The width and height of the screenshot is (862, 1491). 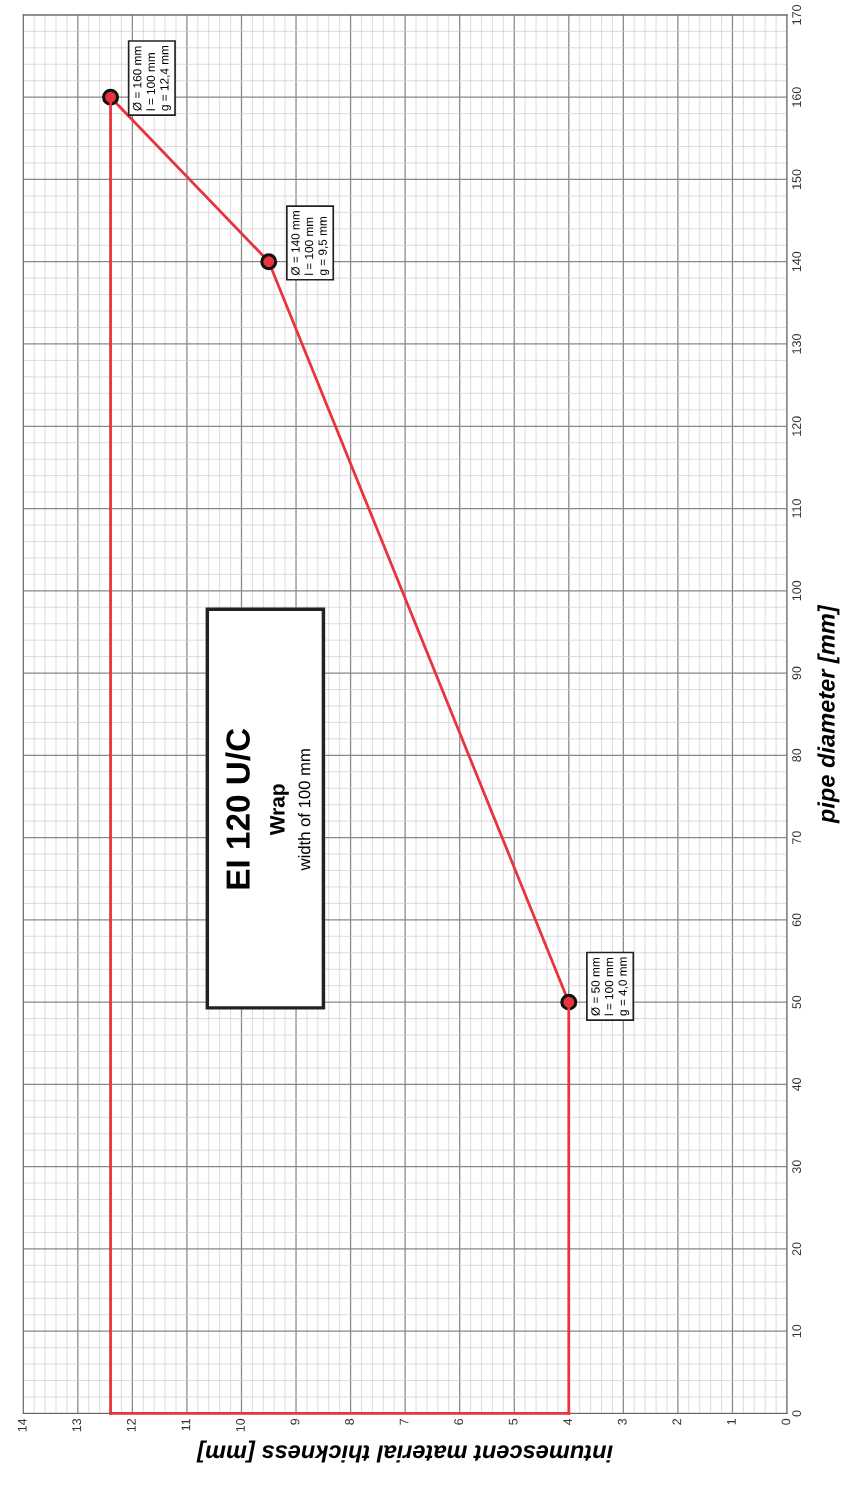 What do you see at coordinates (797, 590) in the screenshot?
I see `y-tick-label: 100` at bounding box center [797, 590].